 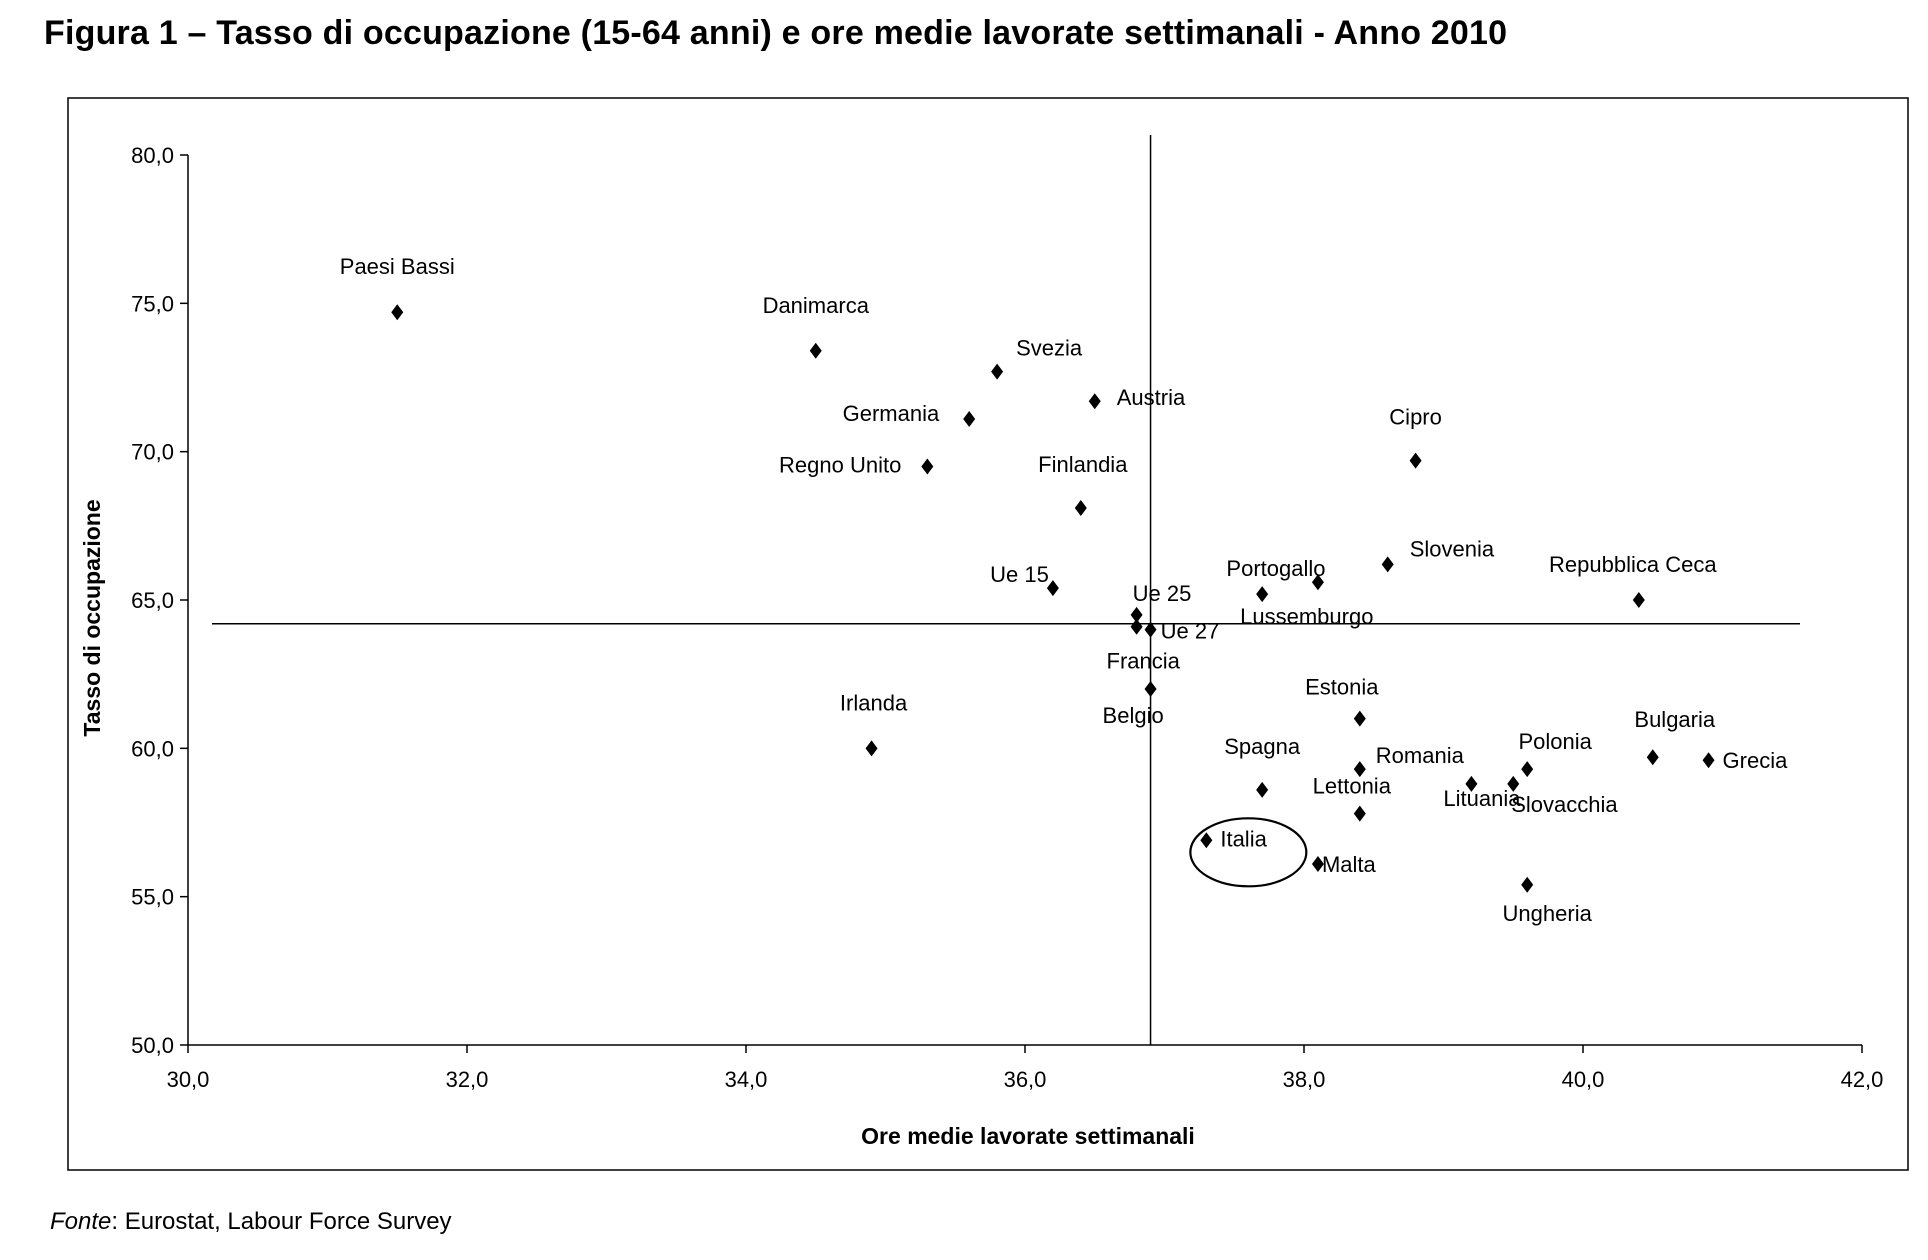 I want to click on data-label: Ue 15, so click(x=1019, y=574).